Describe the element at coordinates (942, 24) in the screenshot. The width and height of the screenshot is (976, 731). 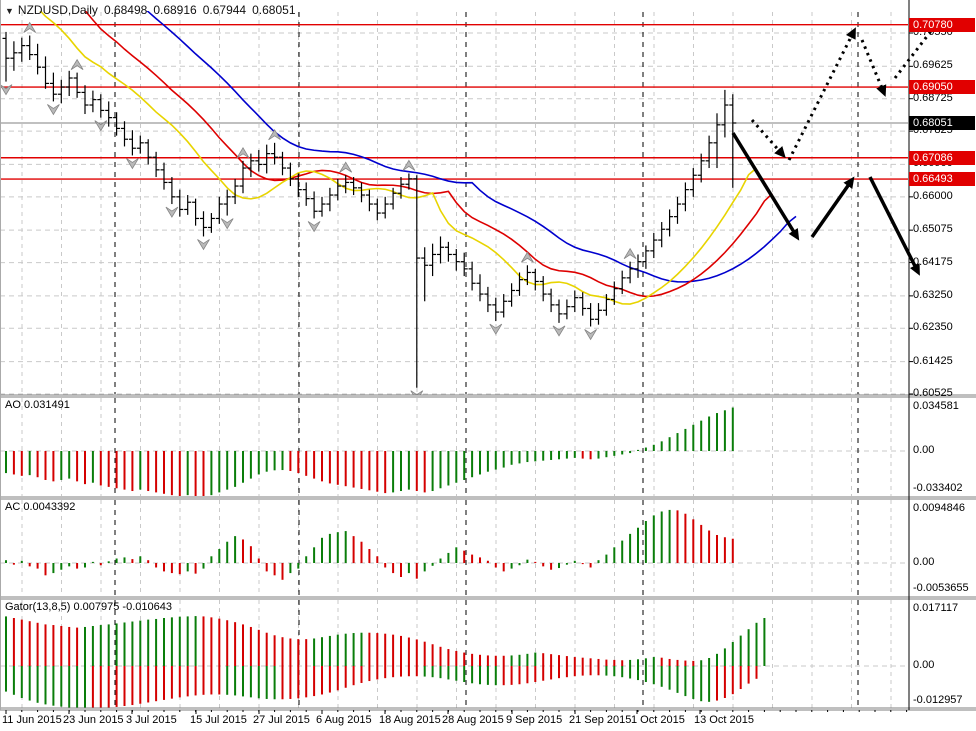
I see `level-price-badge: 0.70780` at that location.